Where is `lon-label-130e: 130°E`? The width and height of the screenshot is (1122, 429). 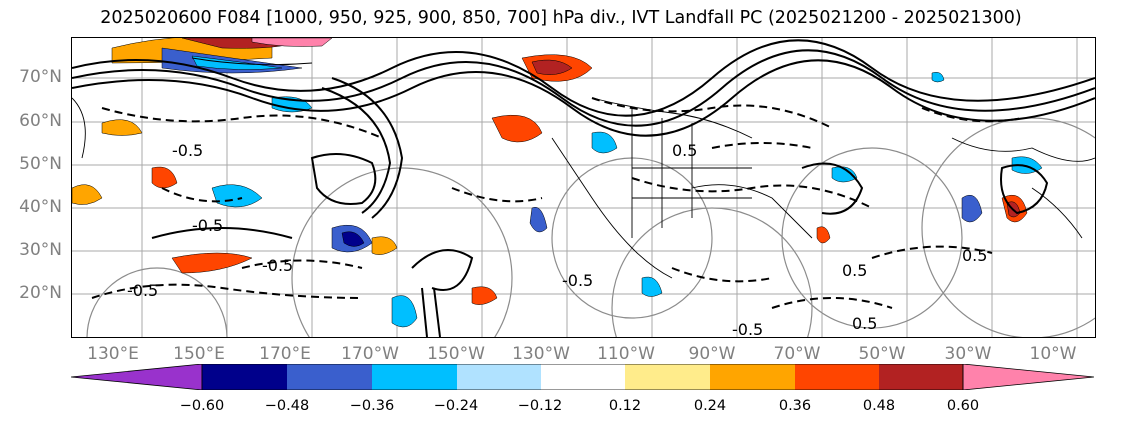 lon-label-130e: 130°E is located at coordinates (113, 354).